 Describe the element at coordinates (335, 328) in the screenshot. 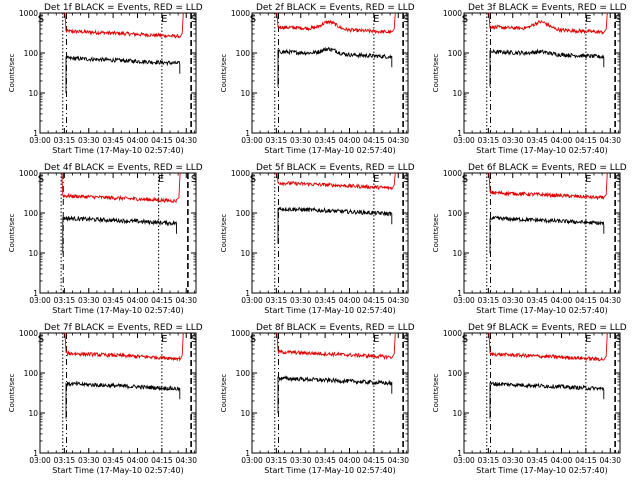

I see `panel-title: Det 8f BLACK = Events, RED = LLD` at that location.